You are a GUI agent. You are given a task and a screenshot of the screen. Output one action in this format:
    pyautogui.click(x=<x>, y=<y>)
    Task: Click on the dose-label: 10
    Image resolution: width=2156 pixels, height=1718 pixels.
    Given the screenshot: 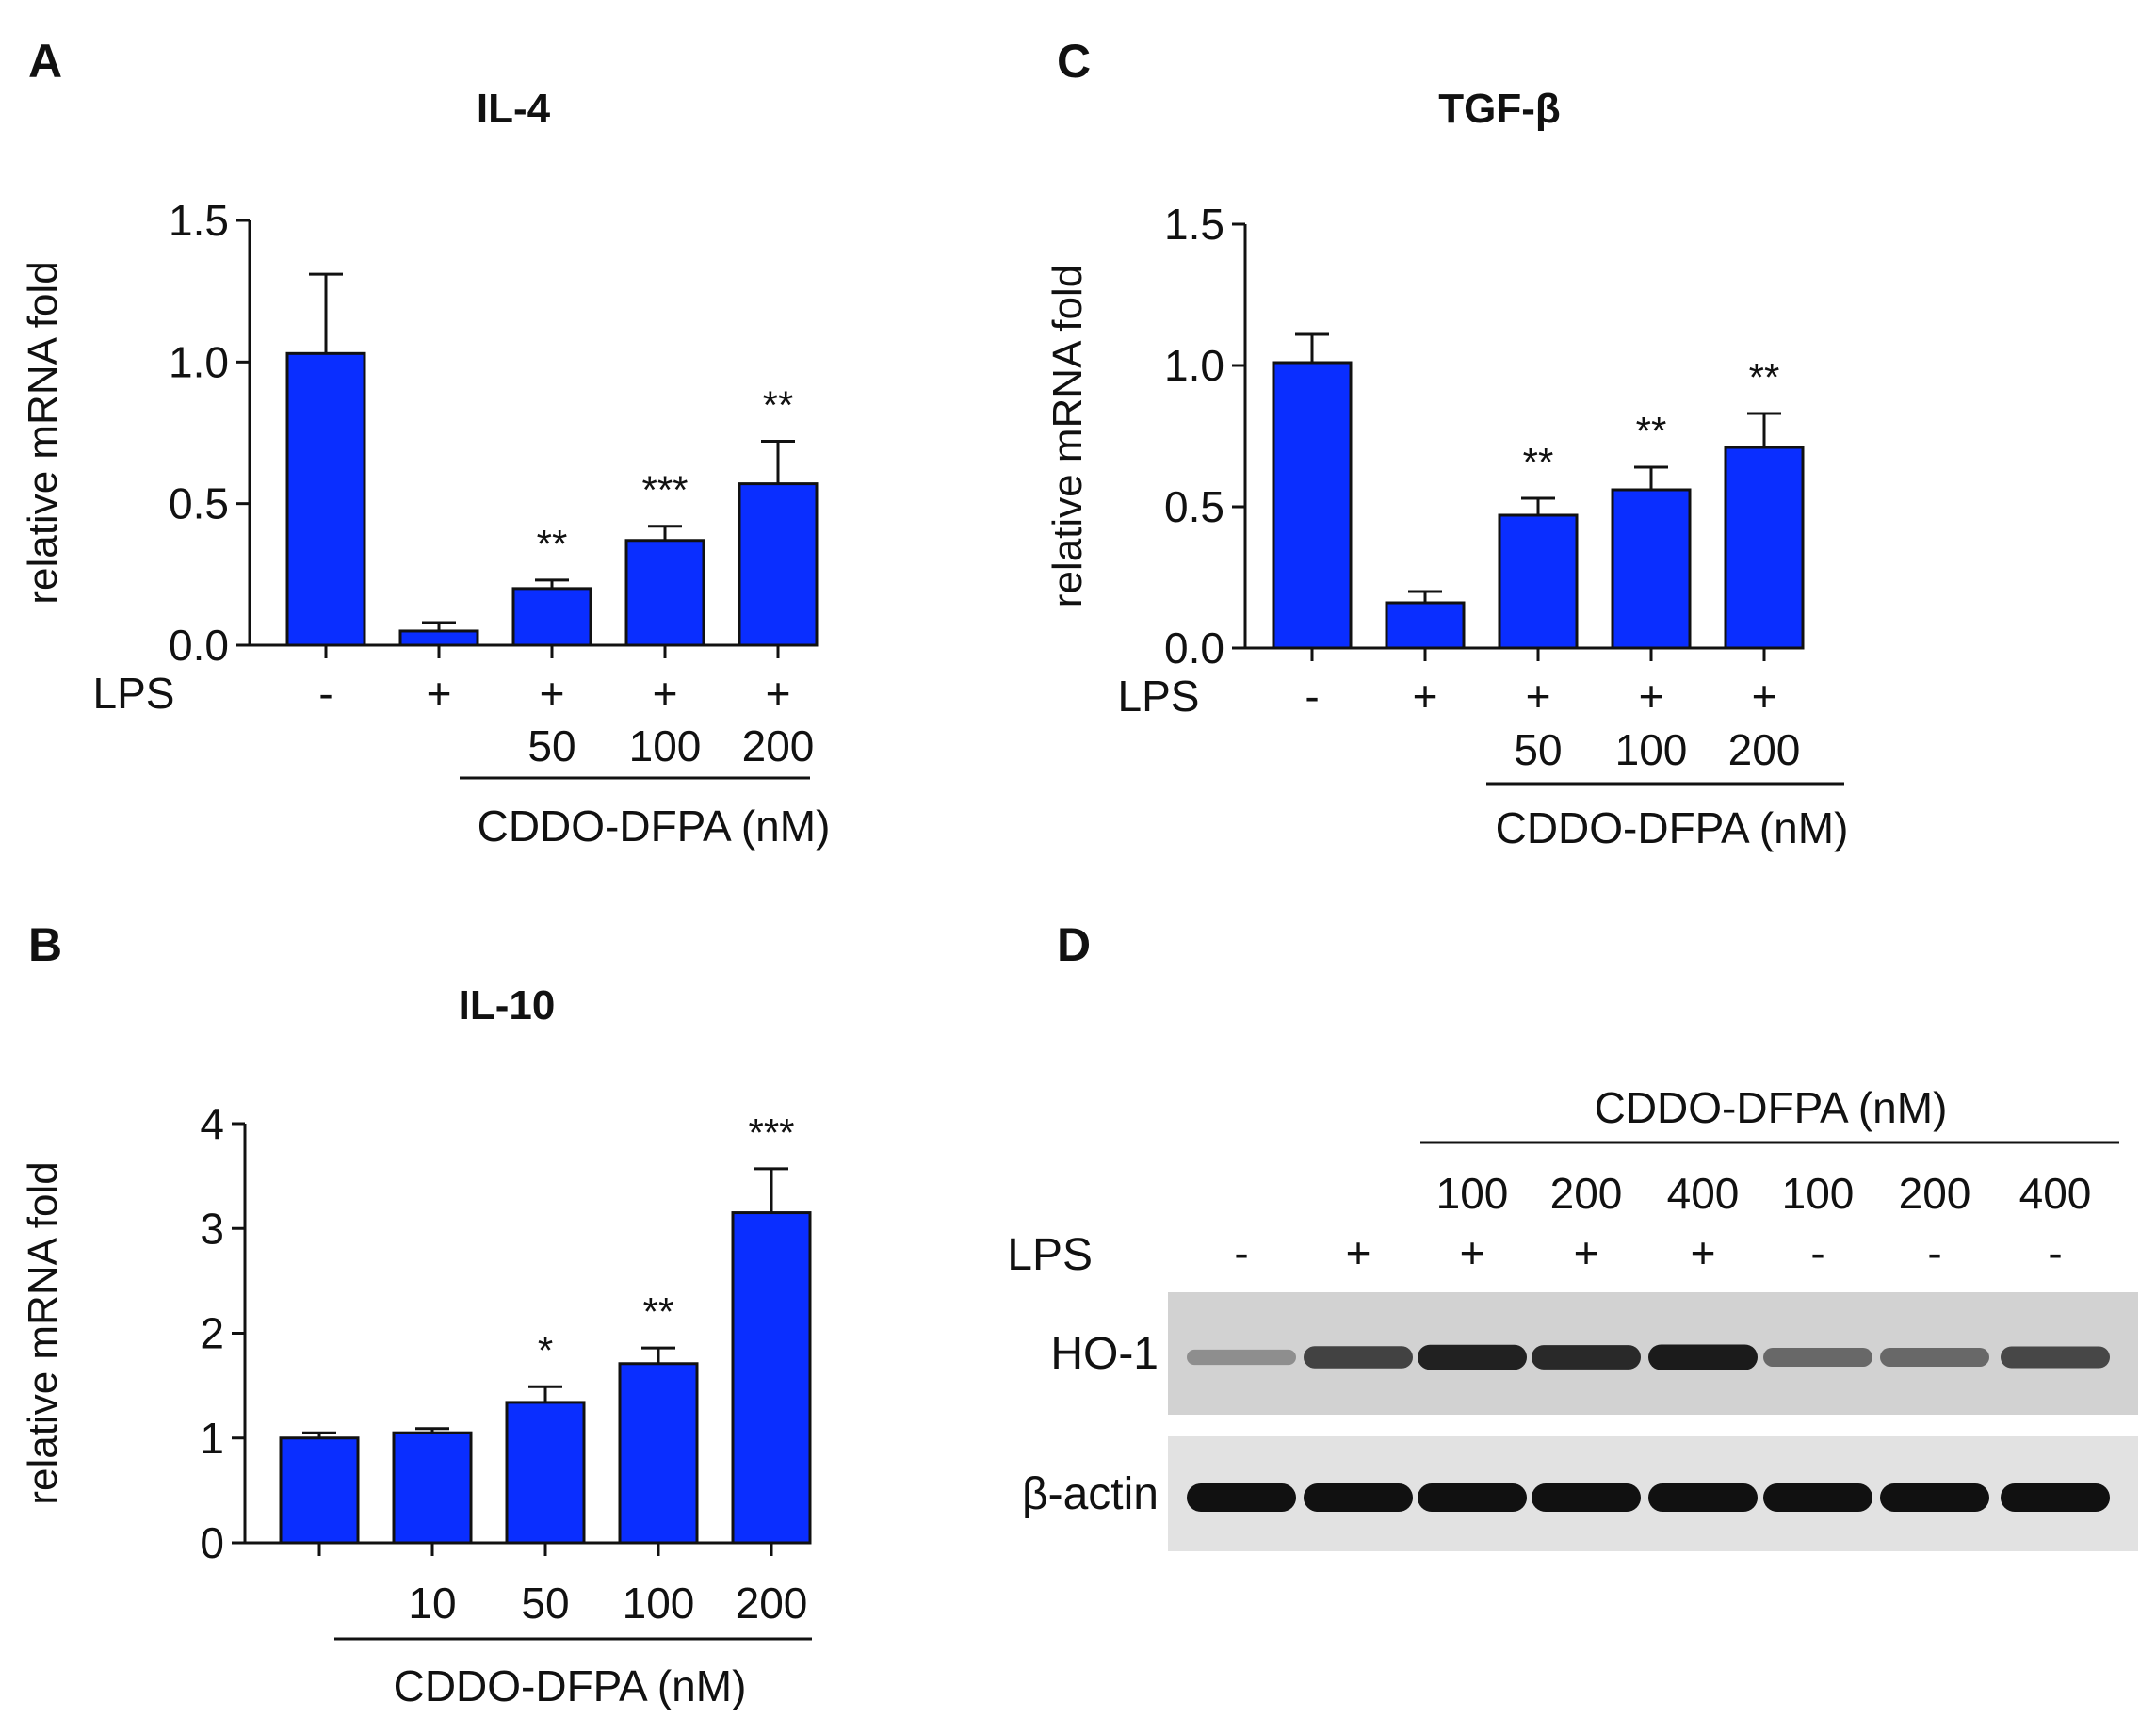 What is the action you would take?
    pyautogui.click(x=432, y=1603)
    